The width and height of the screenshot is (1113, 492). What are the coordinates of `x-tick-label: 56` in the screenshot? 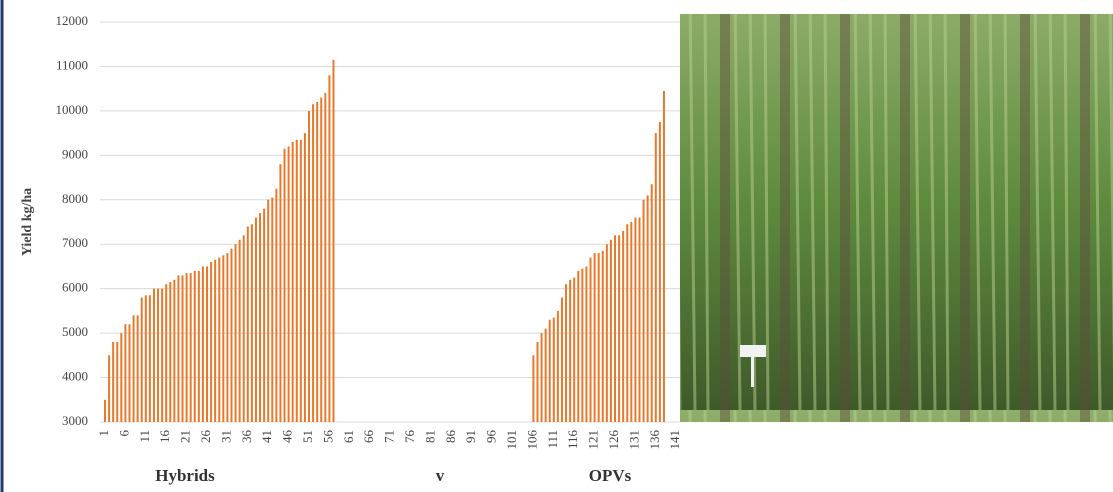 It's located at (327, 437).